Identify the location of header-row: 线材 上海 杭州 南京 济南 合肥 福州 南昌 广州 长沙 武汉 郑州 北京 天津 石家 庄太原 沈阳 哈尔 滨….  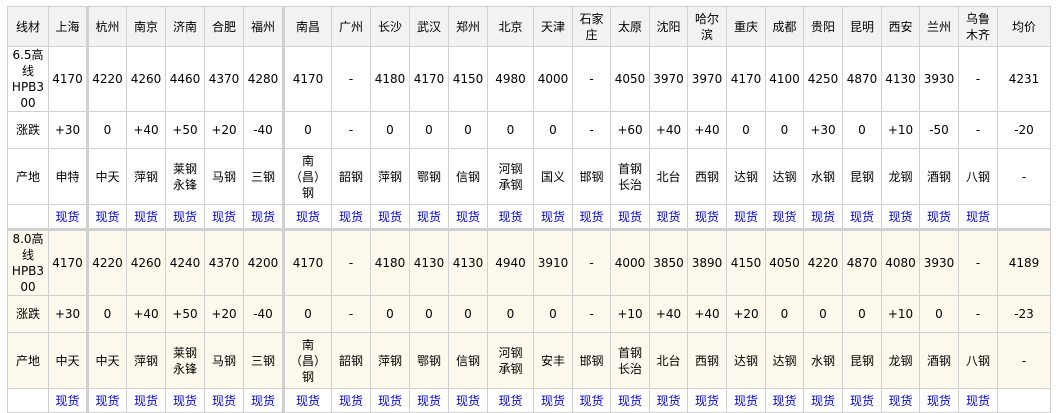
(529, 26).